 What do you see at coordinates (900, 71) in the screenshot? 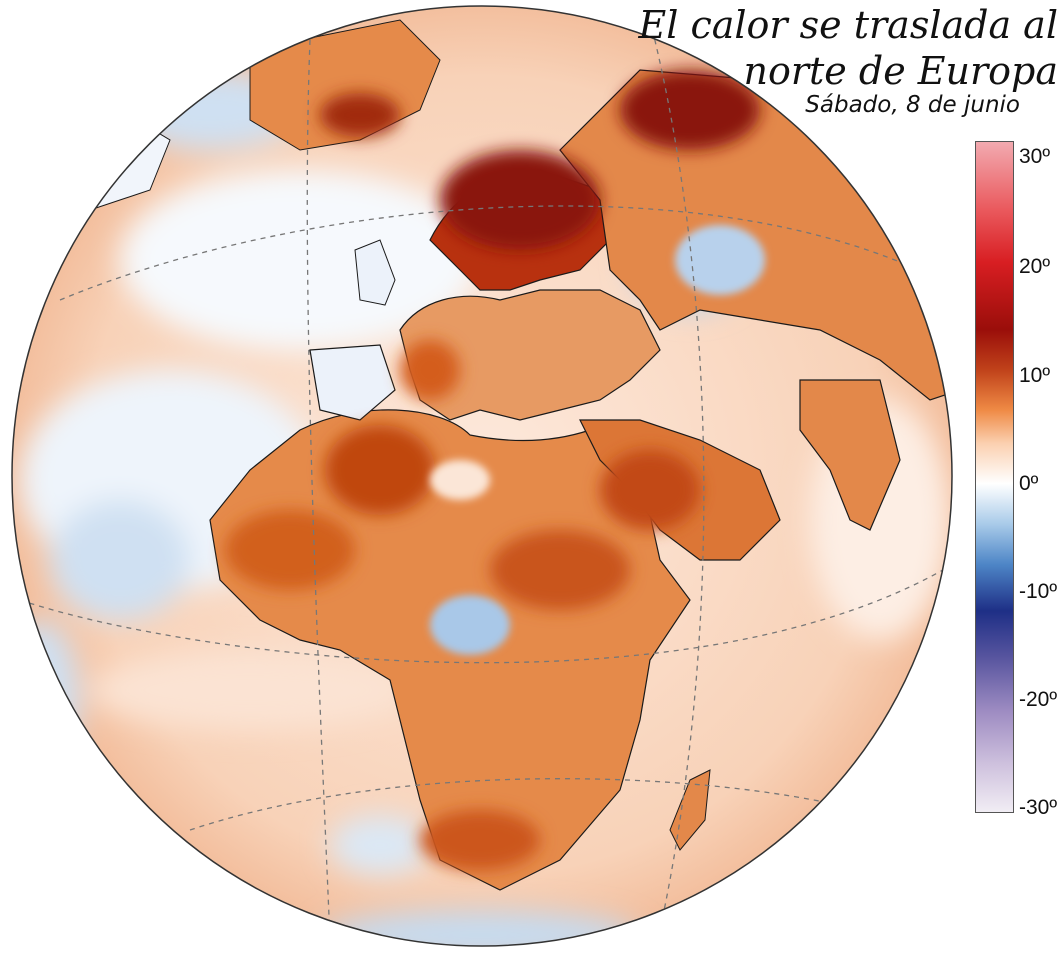
I see `title-line-2: norte de Europa` at bounding box center [900, 71].